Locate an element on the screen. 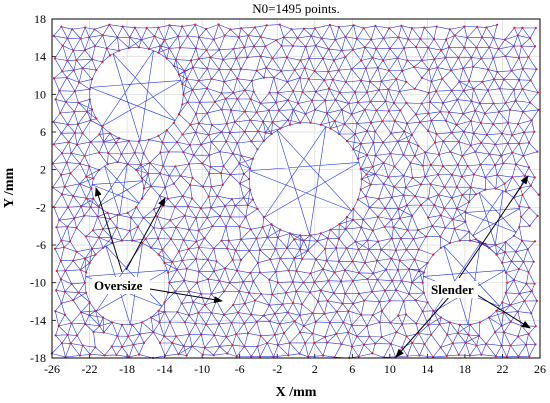 This screenshot has width=550, height=403. x-tick-labels: -26 -22 -18 -14 -10 -6 -2 2 6 10 14 18 22 26 is located at coordinates (295, 369).